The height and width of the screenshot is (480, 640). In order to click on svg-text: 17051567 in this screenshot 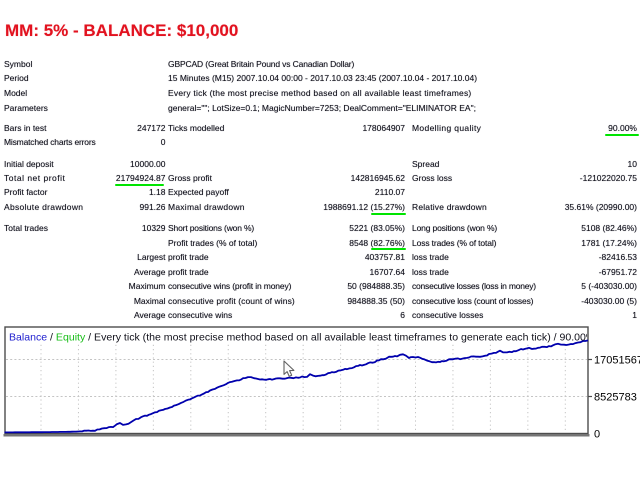, I will do `click(617, 361)`.